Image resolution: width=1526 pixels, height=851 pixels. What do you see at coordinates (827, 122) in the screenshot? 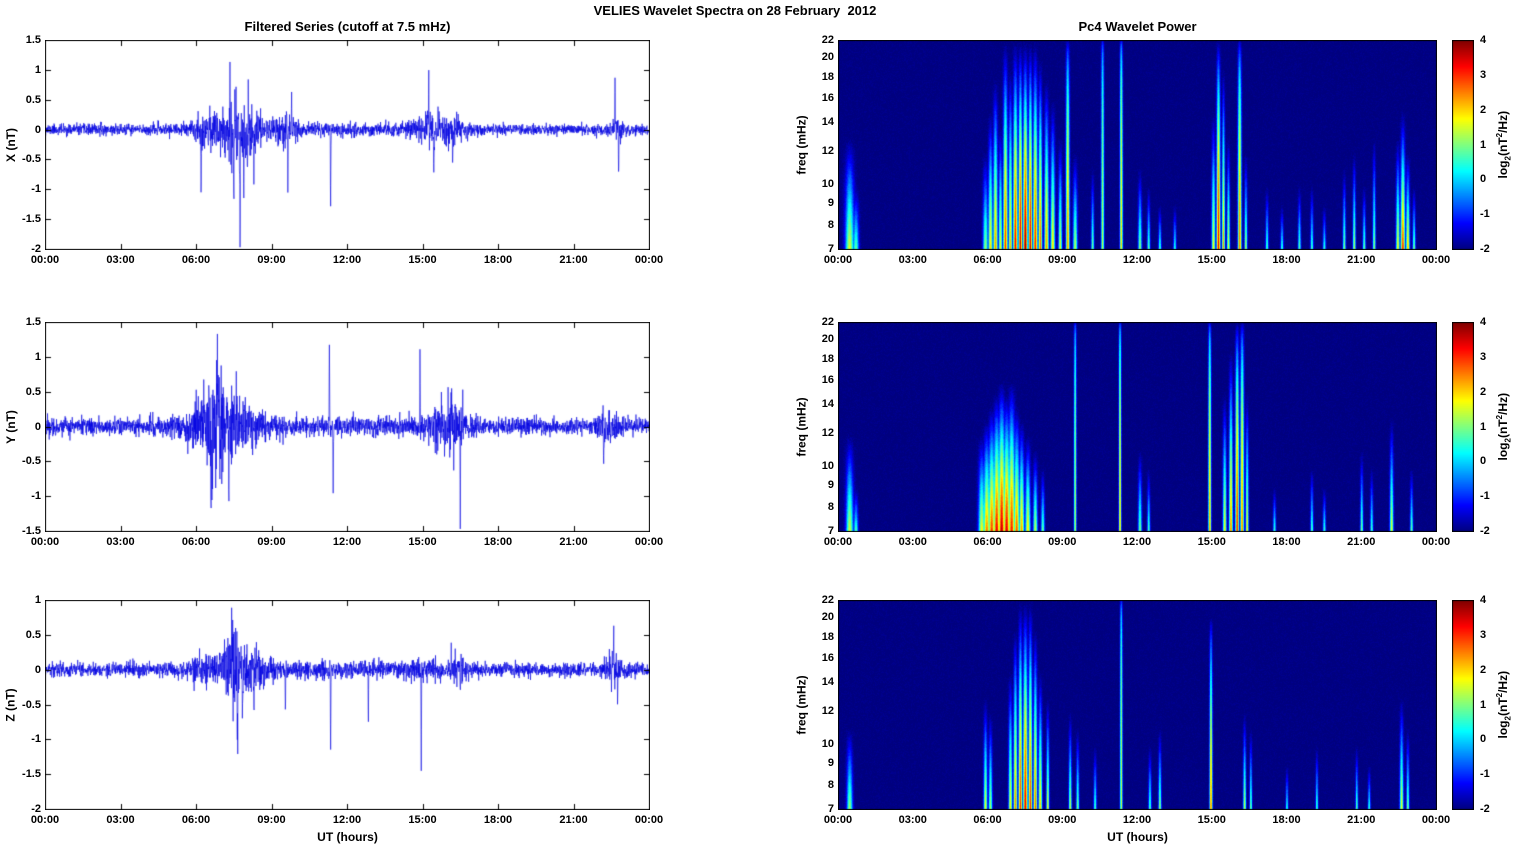
I see `tick-label: 14` at bounding box center [827, 122].